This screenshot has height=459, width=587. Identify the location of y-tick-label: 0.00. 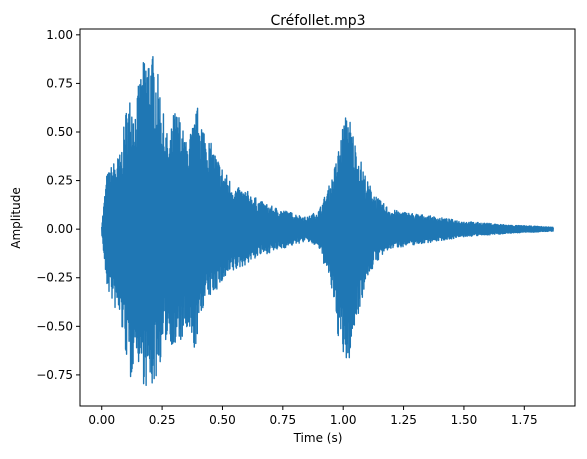
(59, 229).